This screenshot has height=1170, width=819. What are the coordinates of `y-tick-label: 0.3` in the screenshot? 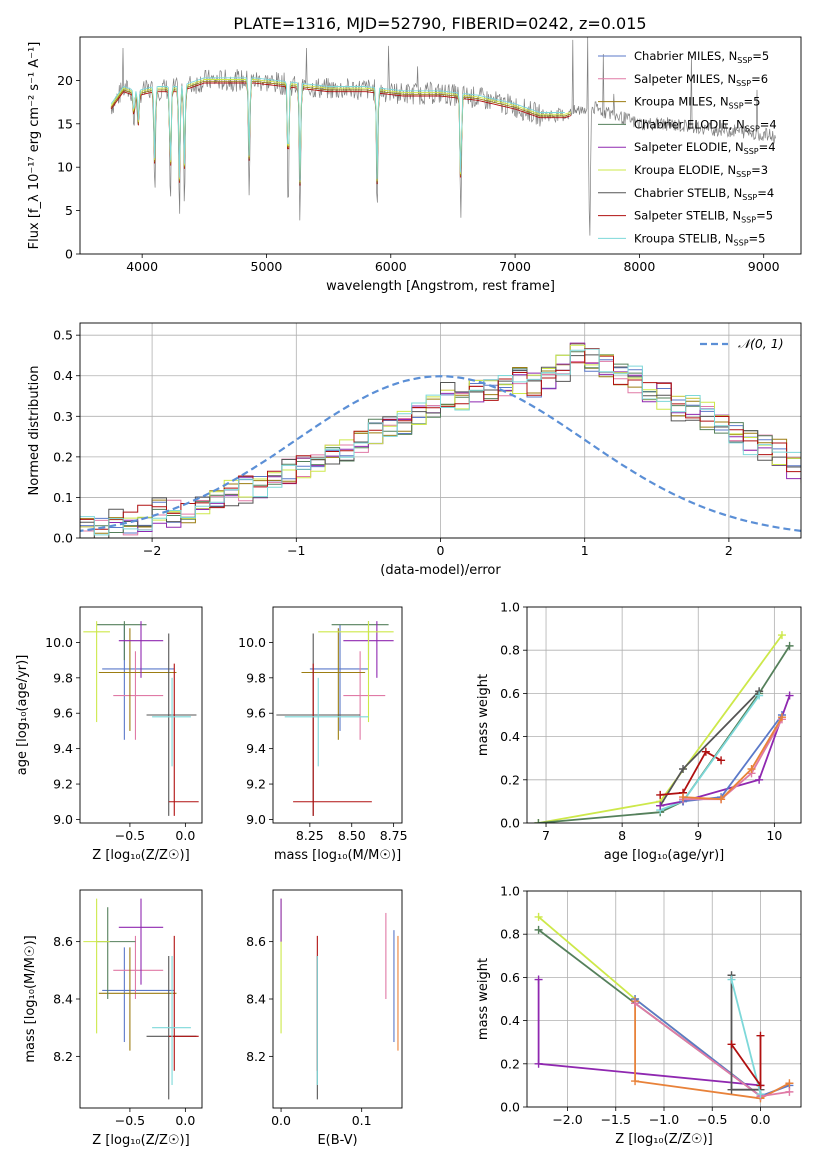 It's located at (63, 416).